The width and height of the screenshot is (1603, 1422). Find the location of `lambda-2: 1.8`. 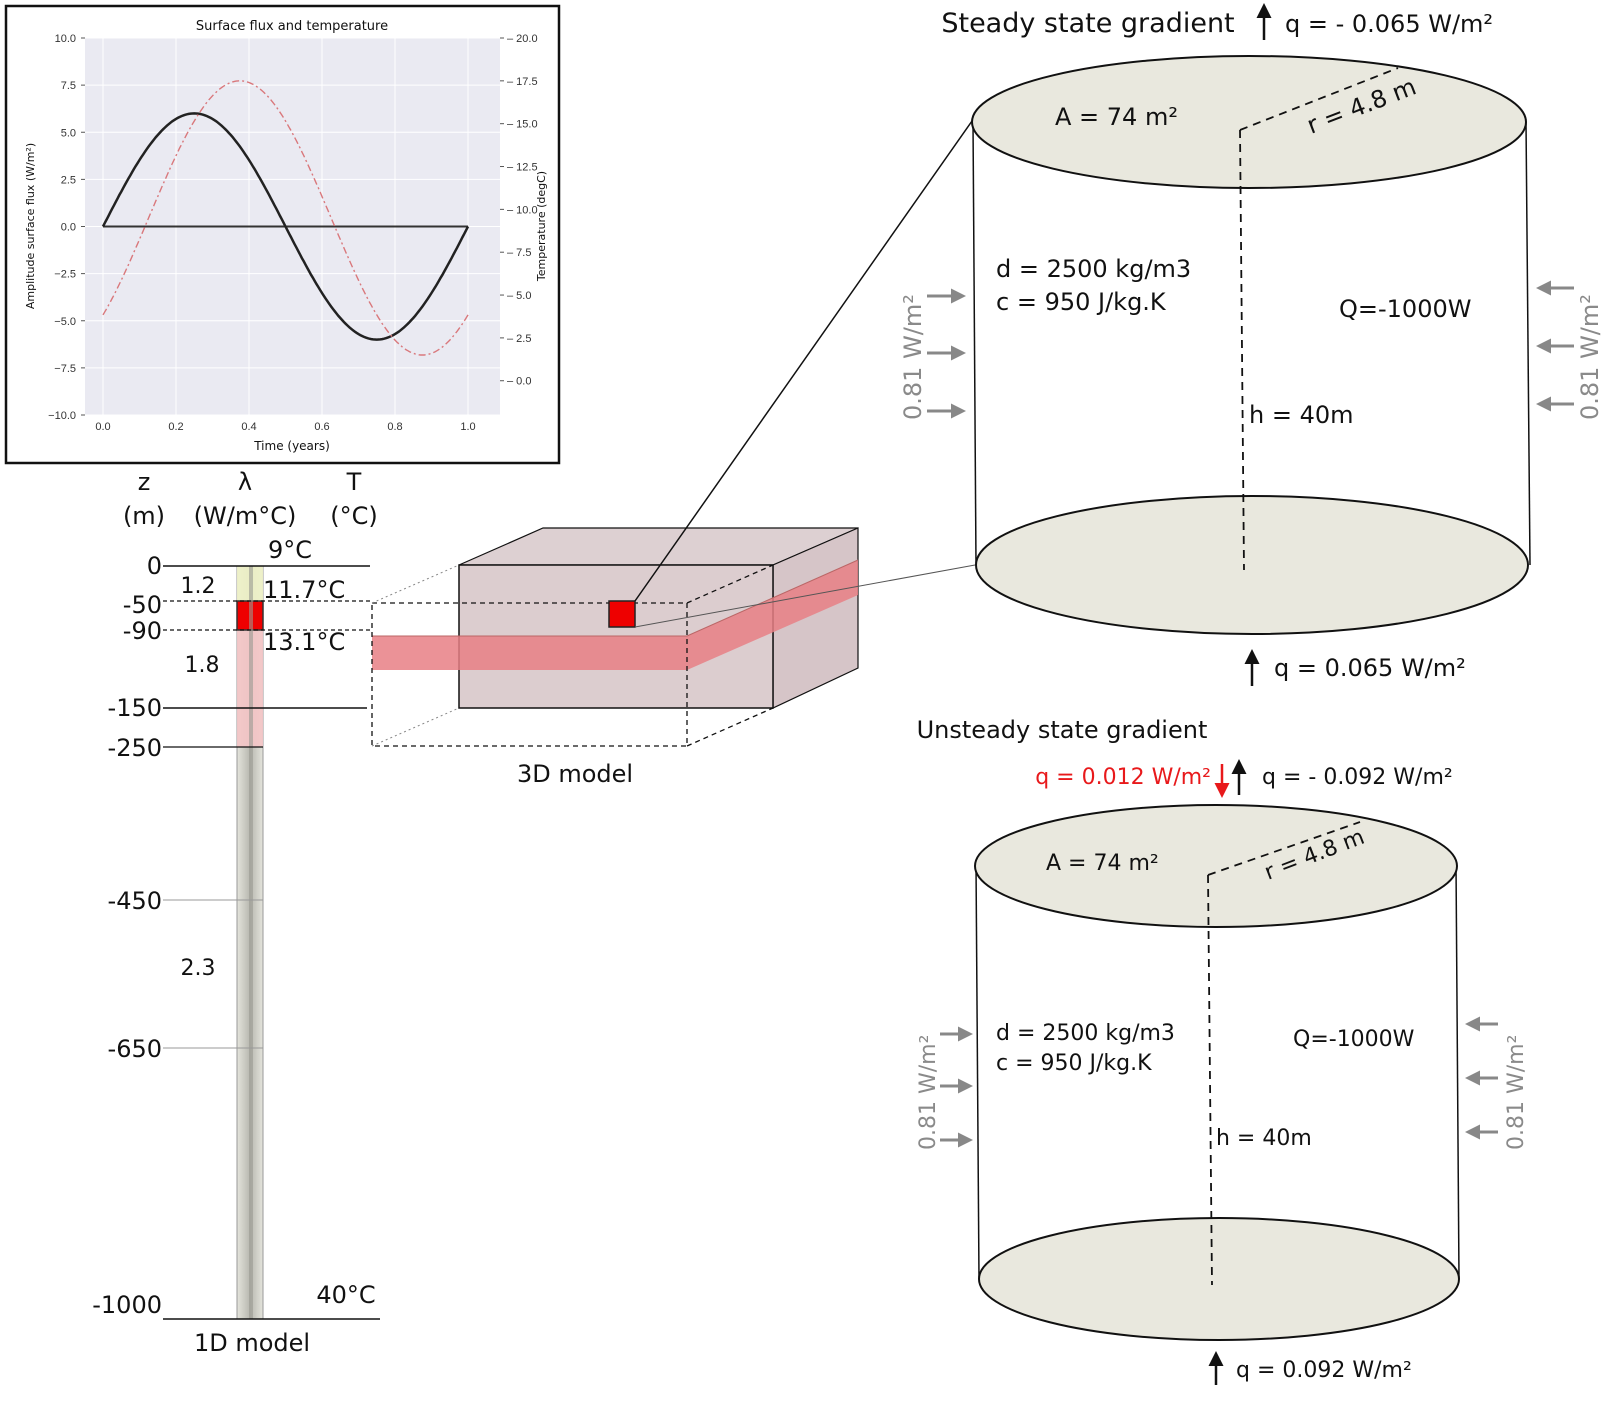

lambda-2: 1.8 is located at coordinates (202, 665).